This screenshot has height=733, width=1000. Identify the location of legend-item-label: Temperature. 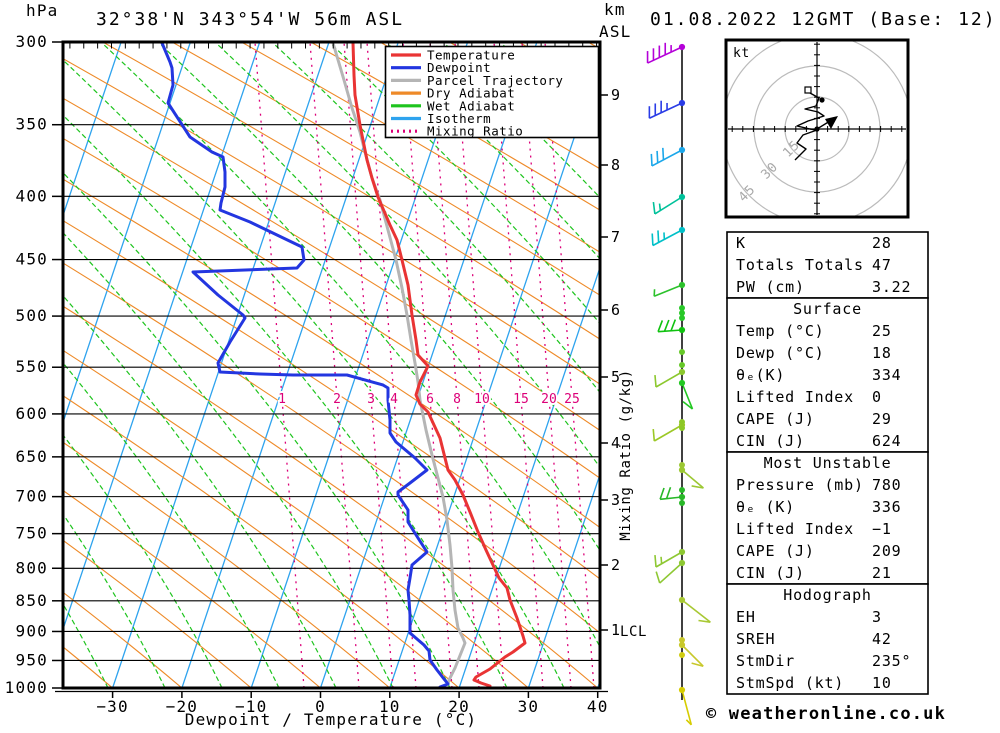
(471, 55).